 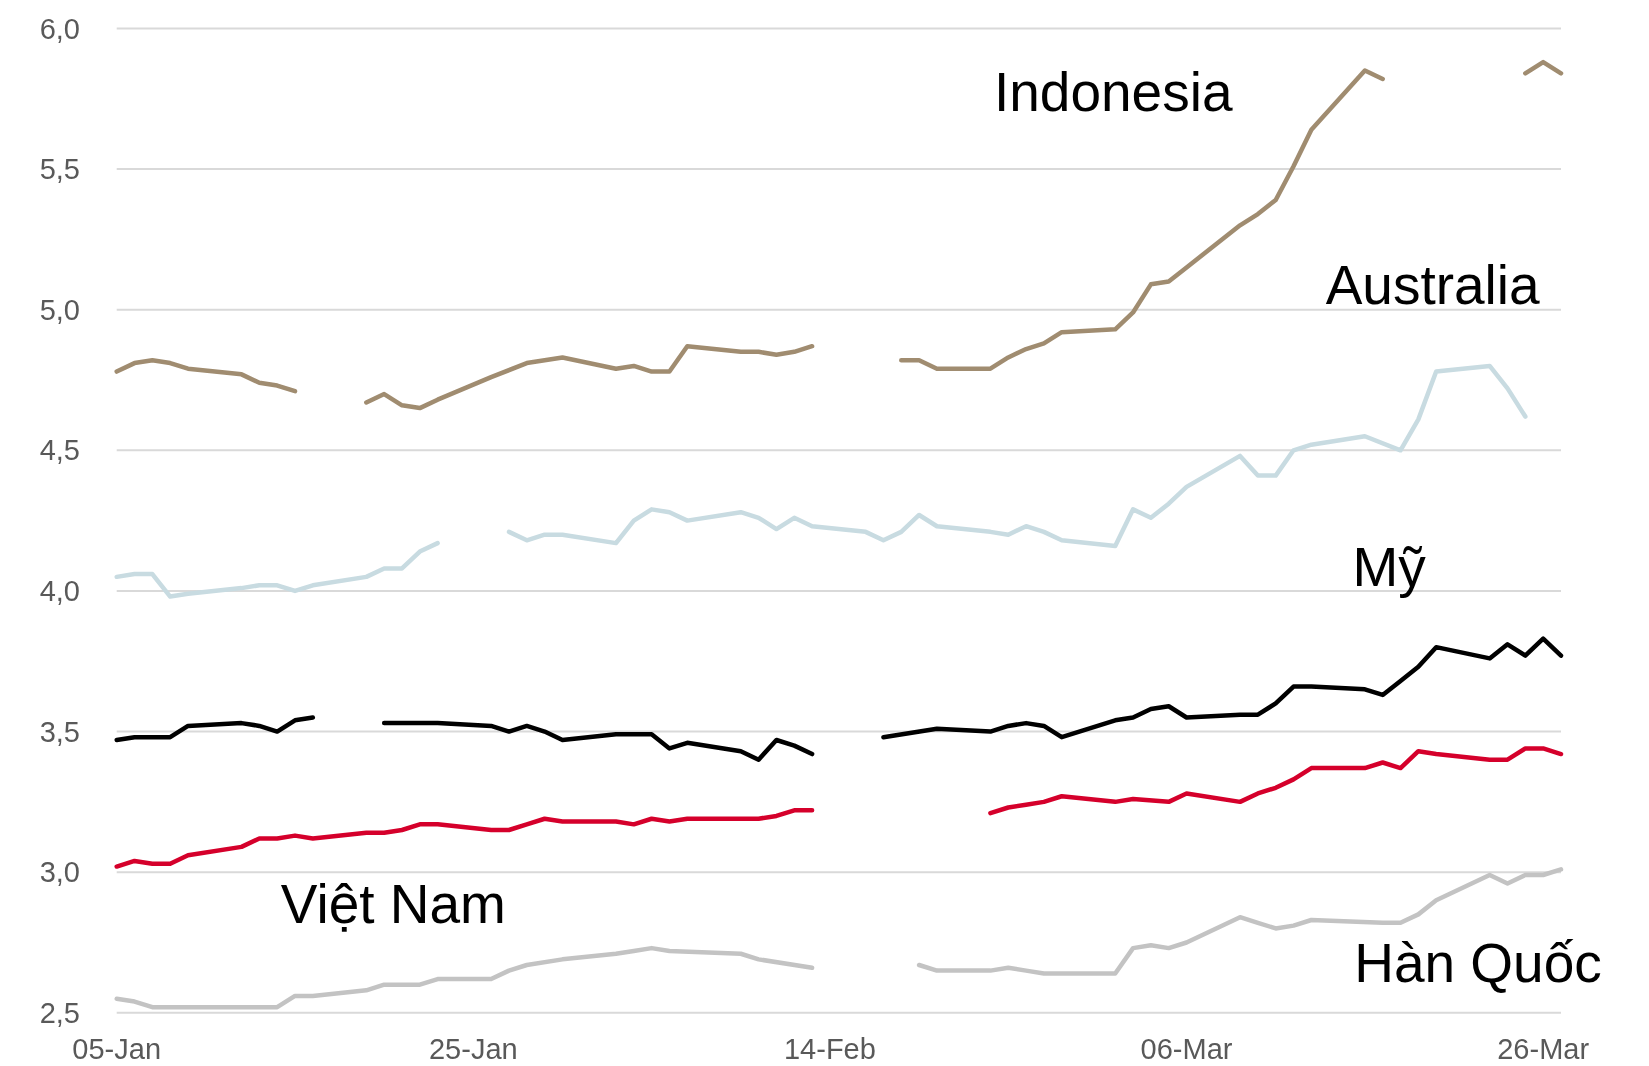 I want to click on x-tick-label: 25-Jan, so click(x=473, y=1049).